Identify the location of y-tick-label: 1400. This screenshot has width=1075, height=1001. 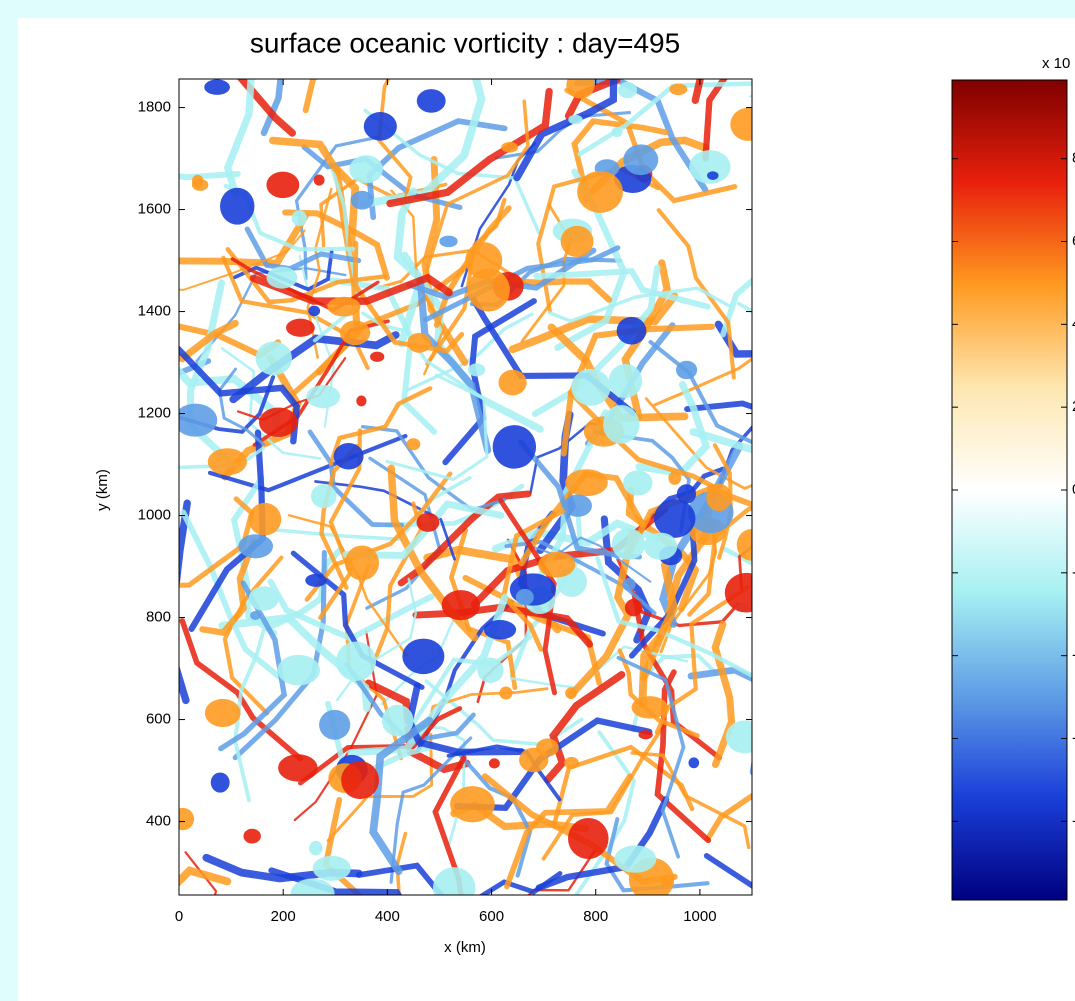
(154, 311).